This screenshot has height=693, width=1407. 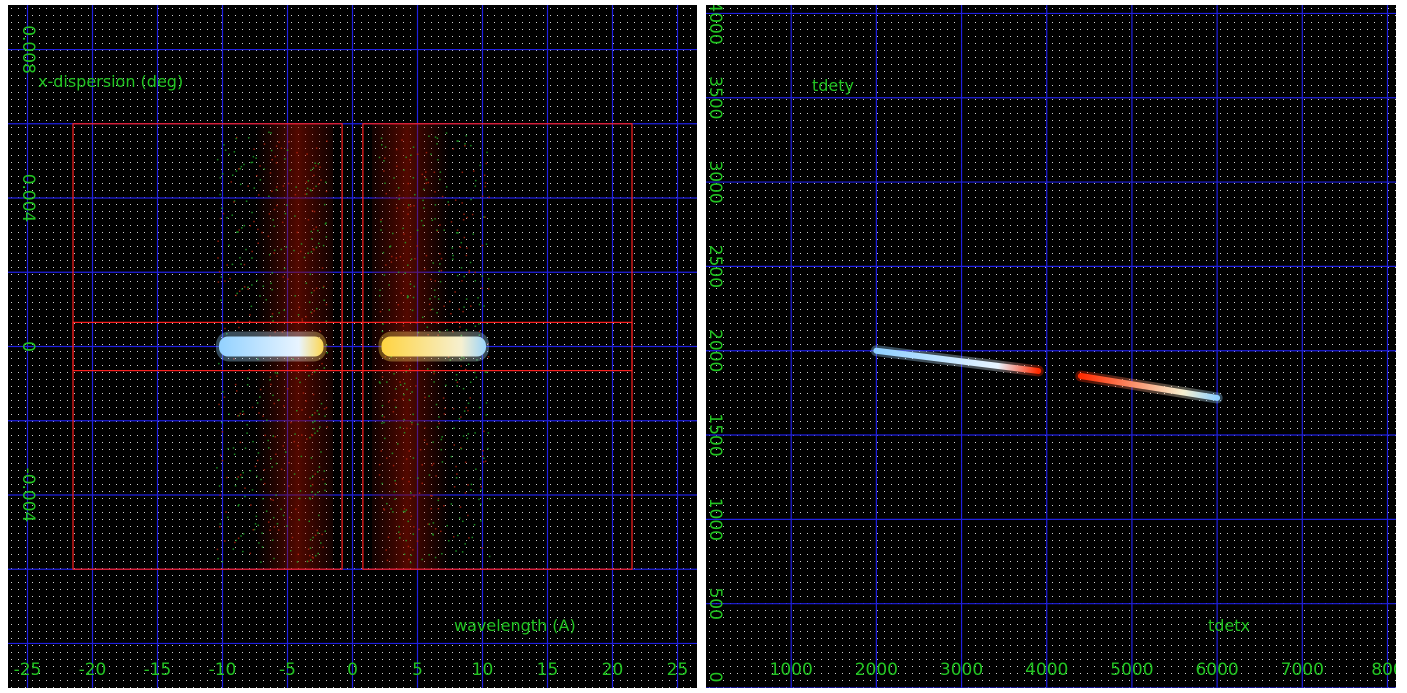 I want to click on x-tick-label: 15, so click(x=548, y=670).